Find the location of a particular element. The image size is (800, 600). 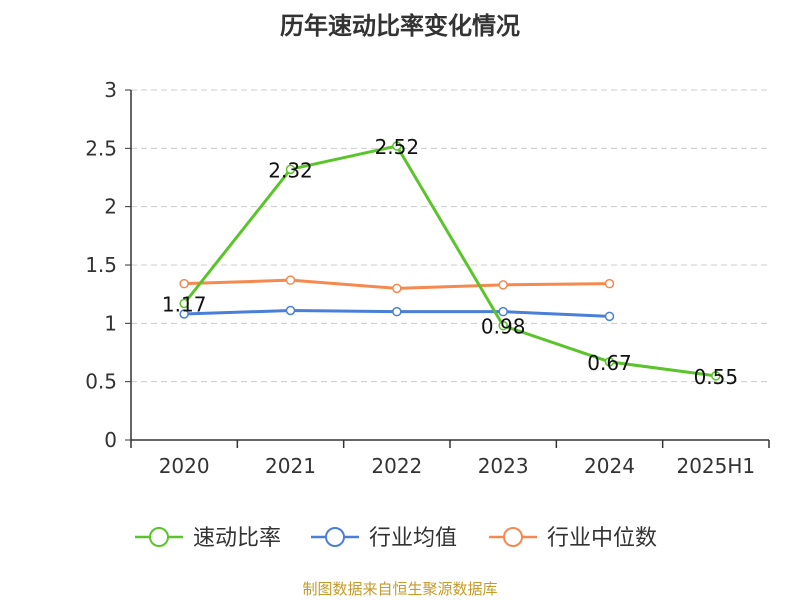

legend-item: 行业中位数 is located at coordinates (573, 538).